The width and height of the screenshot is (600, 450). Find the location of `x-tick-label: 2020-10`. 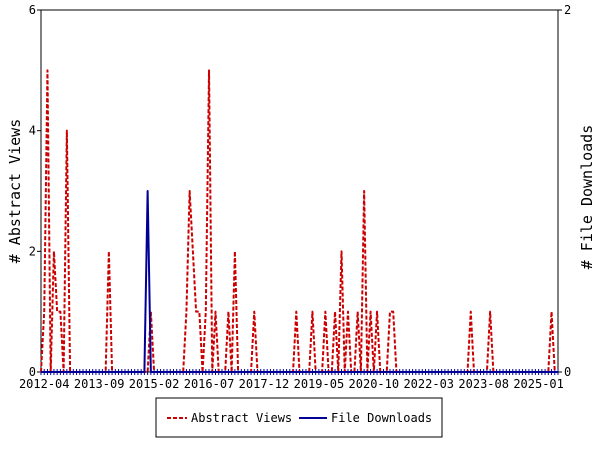

x-tick-label: 2020-10 is located at coordinates (374, 384).